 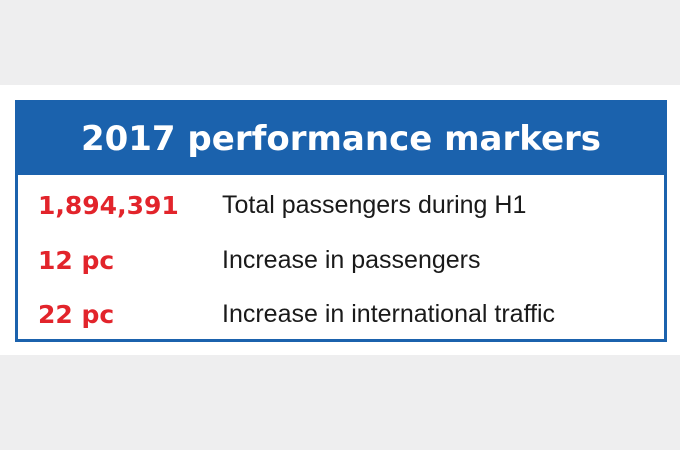 I want to click on description: Increase in passengers, so click(x=351, y=259).